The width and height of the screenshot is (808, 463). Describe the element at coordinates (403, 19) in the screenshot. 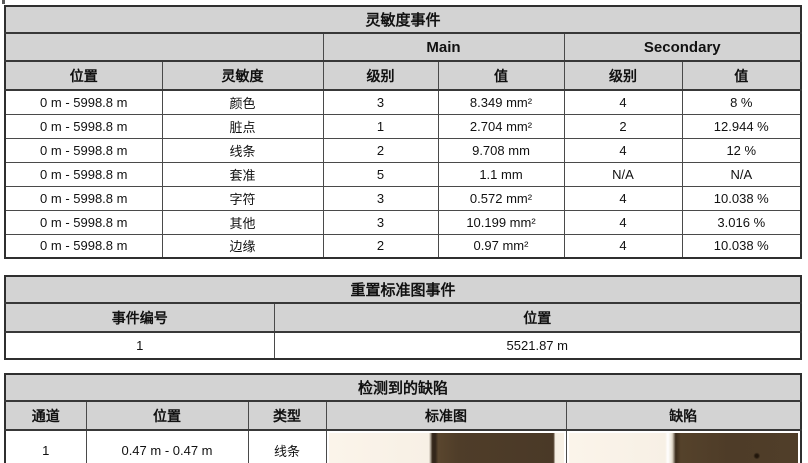

I see `sensitivity-table-title: 灵敏度事件` at that location.